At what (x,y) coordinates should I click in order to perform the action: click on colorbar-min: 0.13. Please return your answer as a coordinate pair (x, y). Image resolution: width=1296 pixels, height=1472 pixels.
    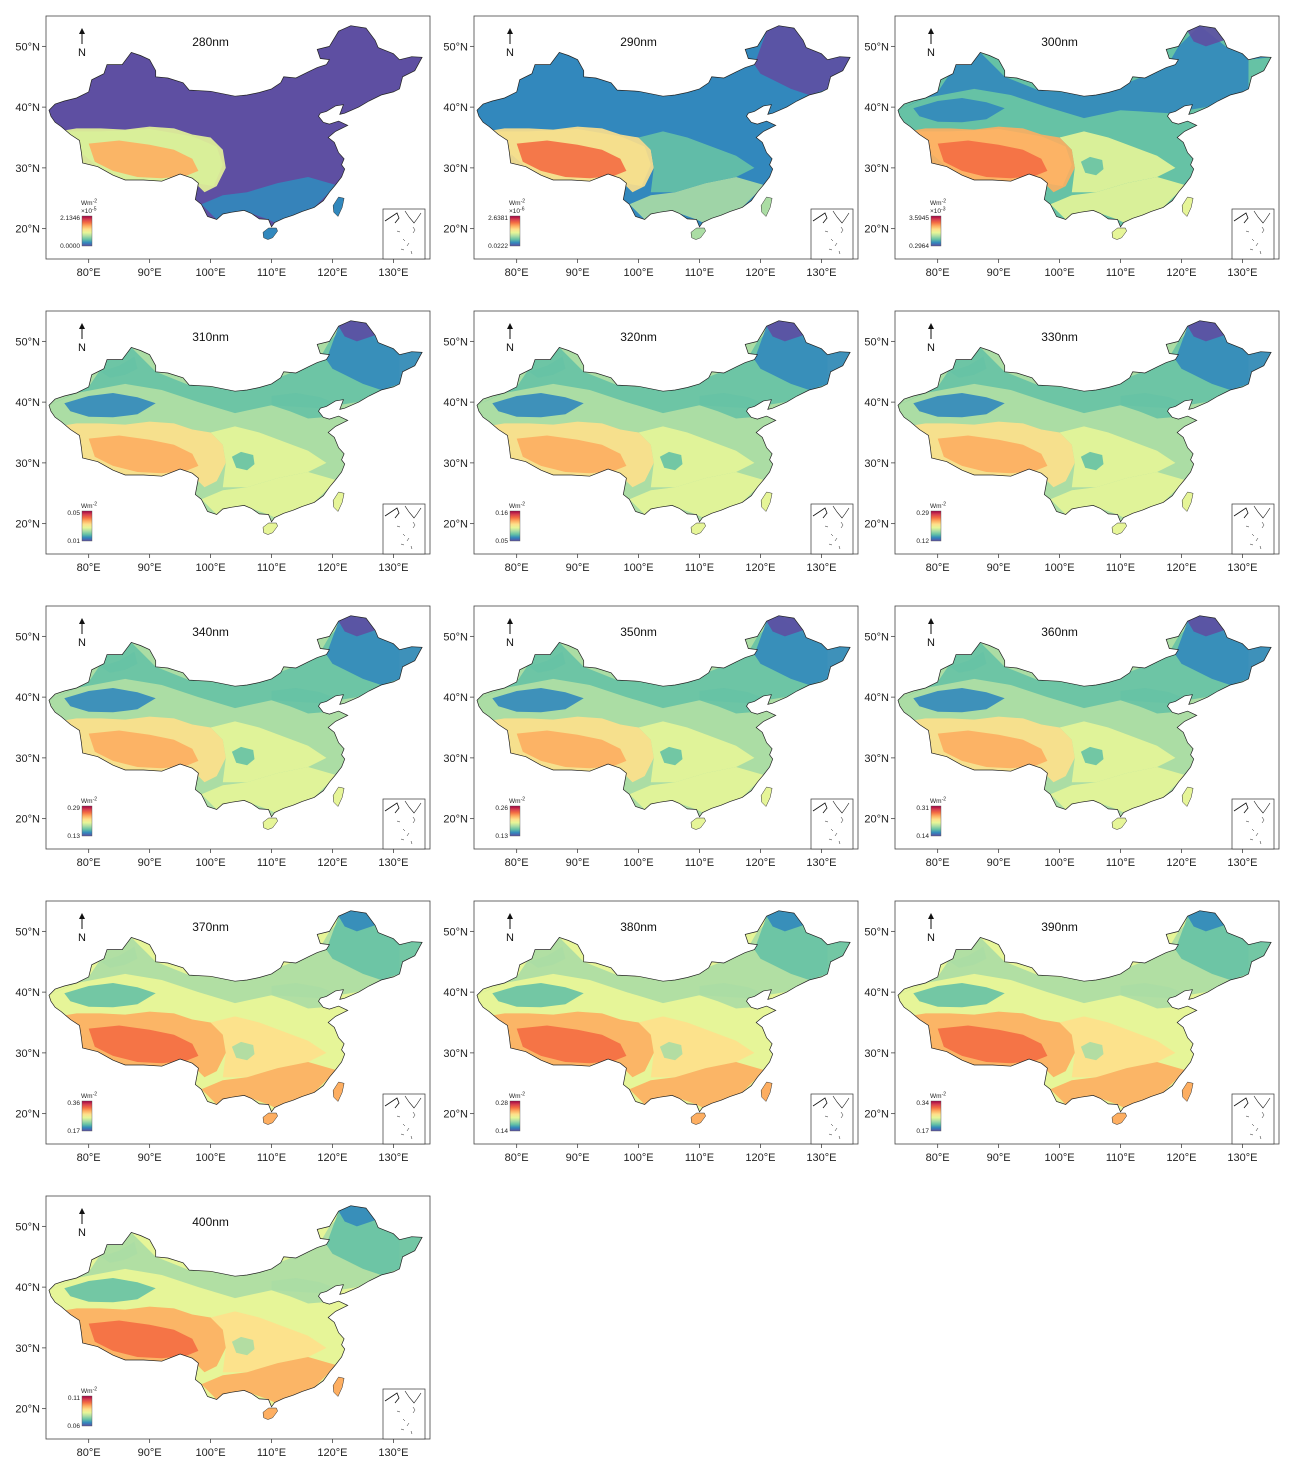
    Looking at the image, I should click on (73, 836).